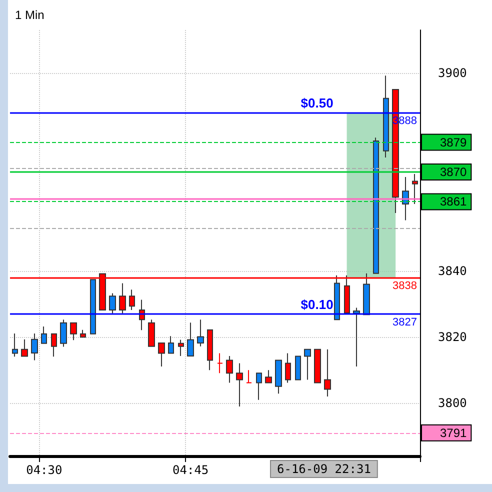  What do you see at coordinates (454, 201) in the screenshot?
I see `ref-line-label: 3861` at bounding box center [454, 201].